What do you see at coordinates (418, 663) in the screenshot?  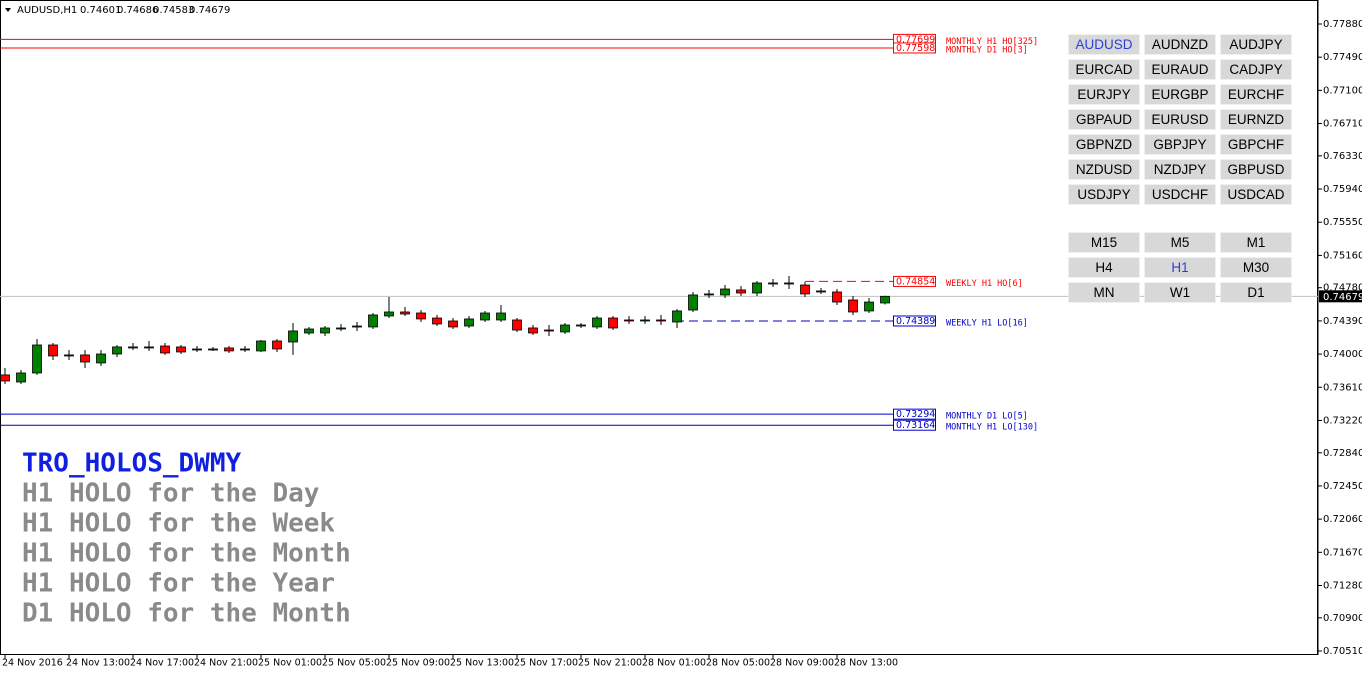 I see `x-tick-label: 25 Nov 09:00` at bounding box center [418, 663].